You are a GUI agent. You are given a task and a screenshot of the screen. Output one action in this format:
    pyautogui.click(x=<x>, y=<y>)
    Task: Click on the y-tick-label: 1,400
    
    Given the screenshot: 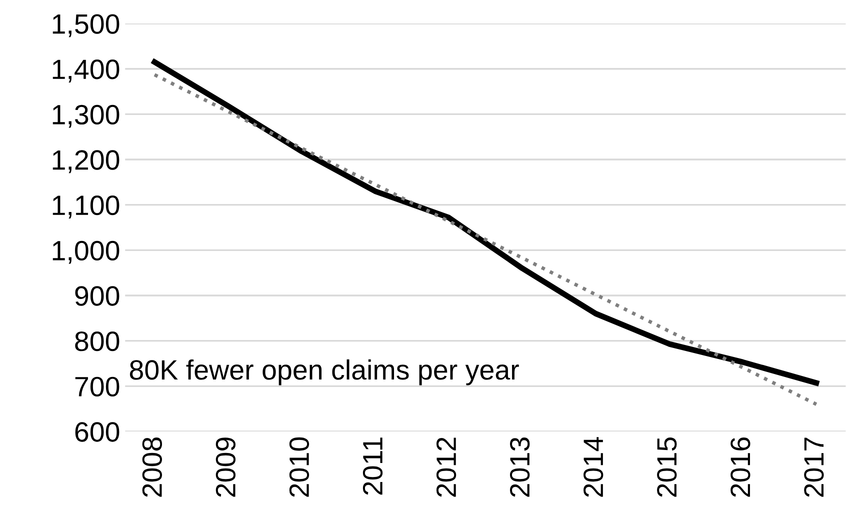 What is the action you would take?
    pyautogui.click(x=86, y=71)
    